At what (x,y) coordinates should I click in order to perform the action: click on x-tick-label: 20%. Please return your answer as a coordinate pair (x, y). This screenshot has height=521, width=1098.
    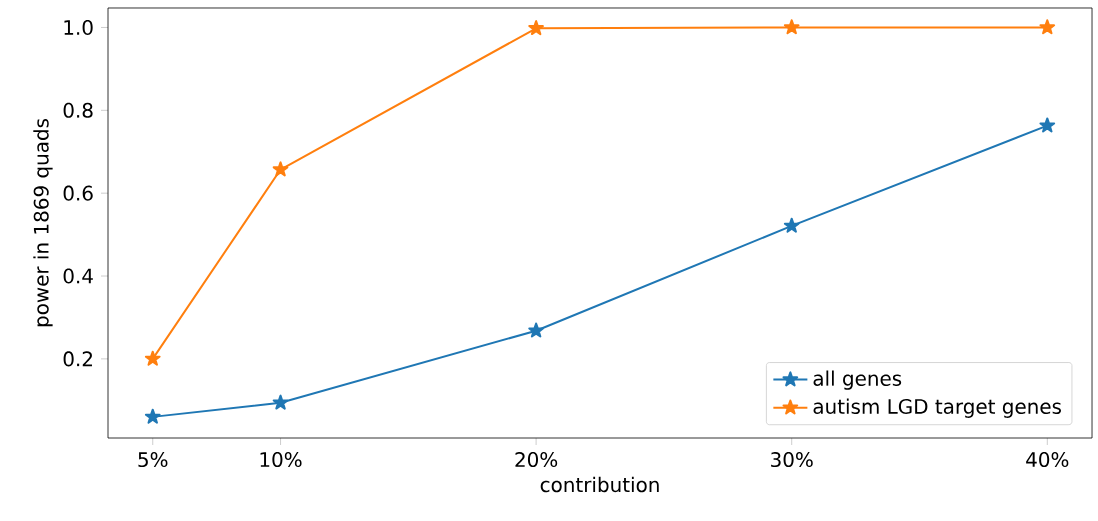
    Looking at the image, I should click on (536, 460).